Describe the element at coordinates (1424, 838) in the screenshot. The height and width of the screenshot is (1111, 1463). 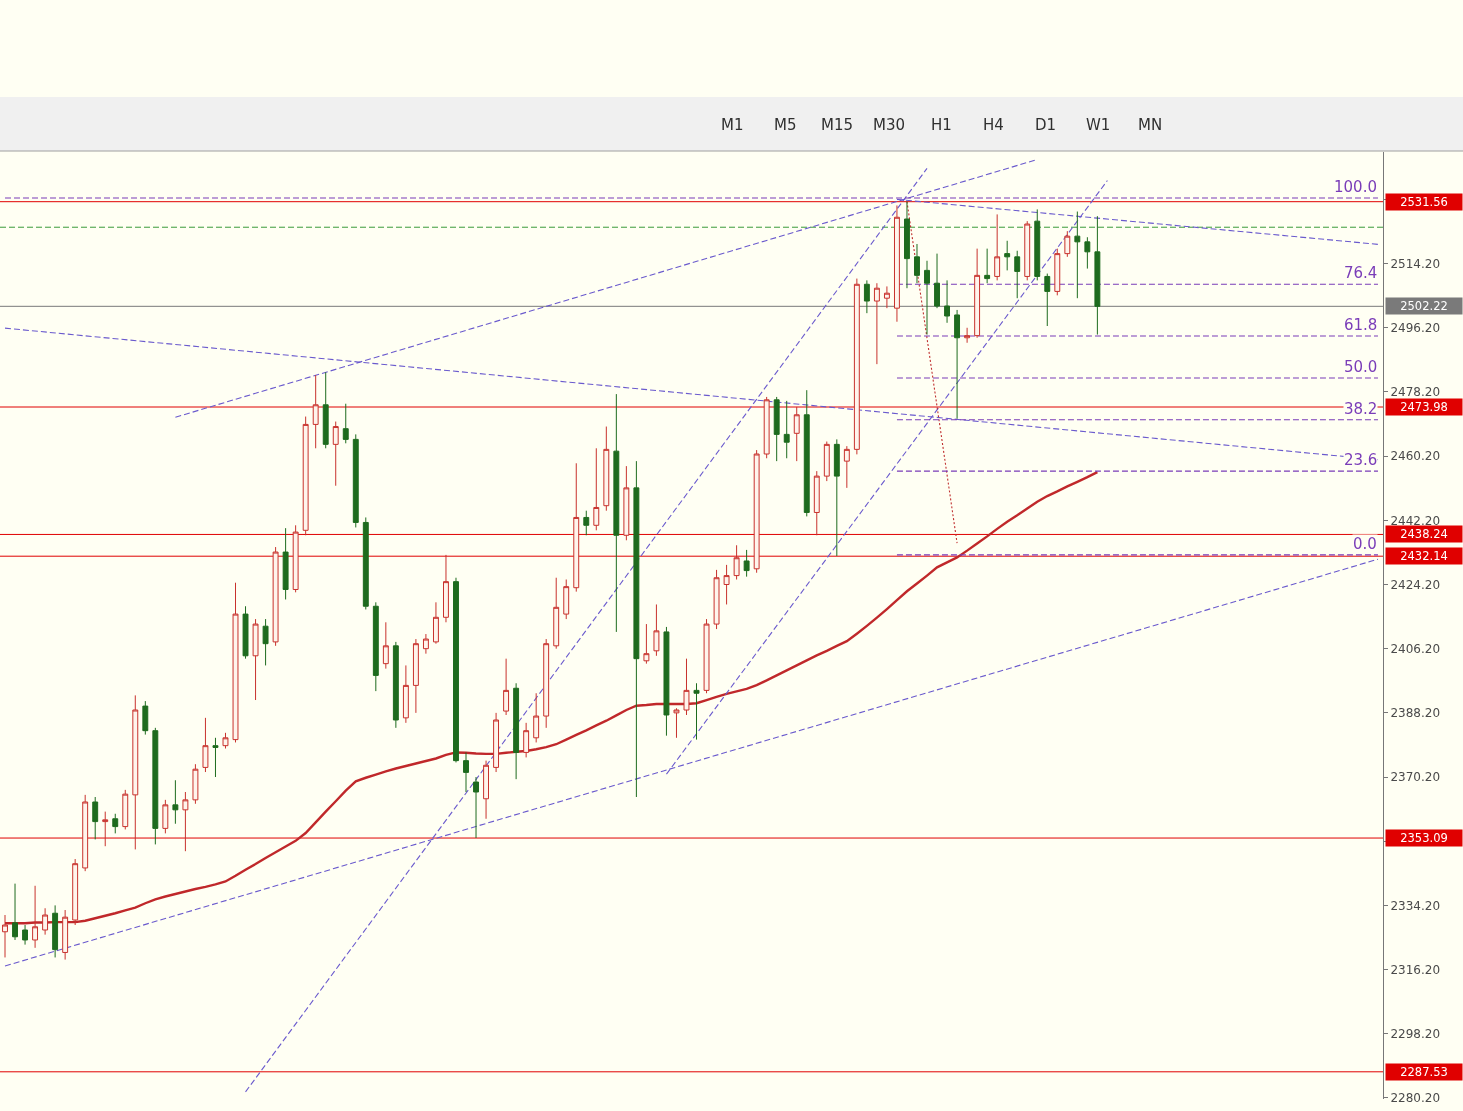
I see `ref-line-label: 2353.09` at that location.